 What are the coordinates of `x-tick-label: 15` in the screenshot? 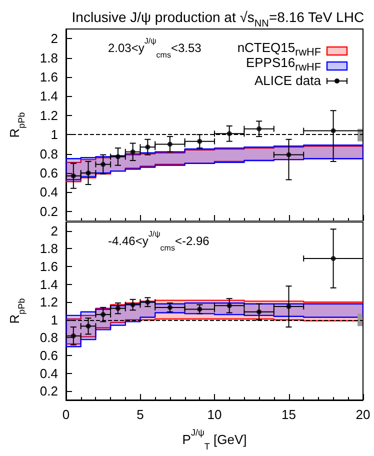 It's located at (289, 414).